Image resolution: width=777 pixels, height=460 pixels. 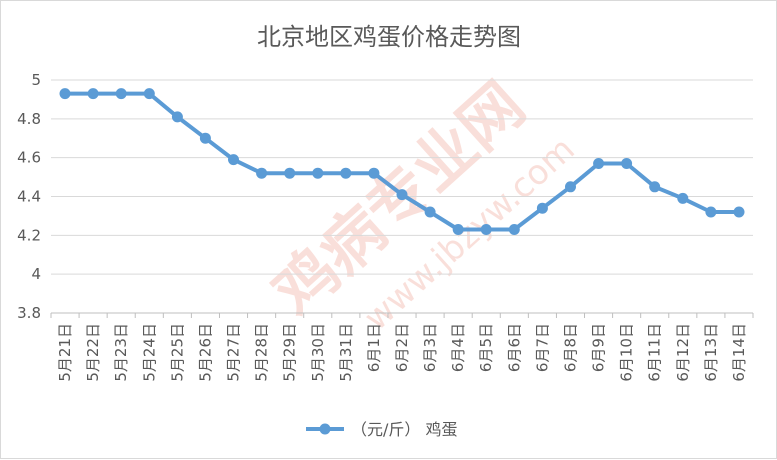 I want to click on x-tick-label: 5月28日, so click(x=262, y=352).